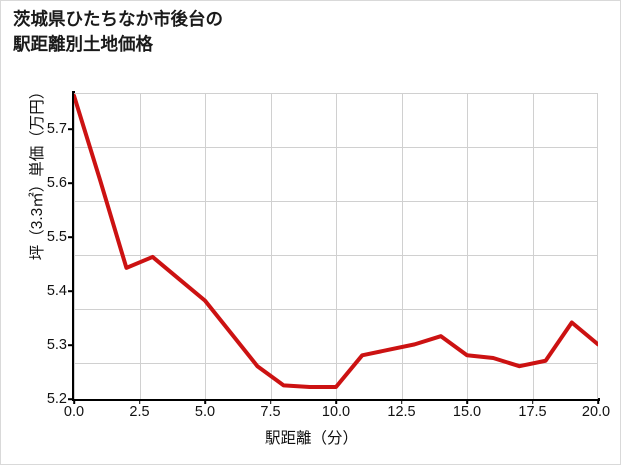 This screenshot has width=621, height=465. What do you see at coordinates (271, 246) in the screenshot?
I see `gridline-x-7.5` at bounding box center [271, 246].